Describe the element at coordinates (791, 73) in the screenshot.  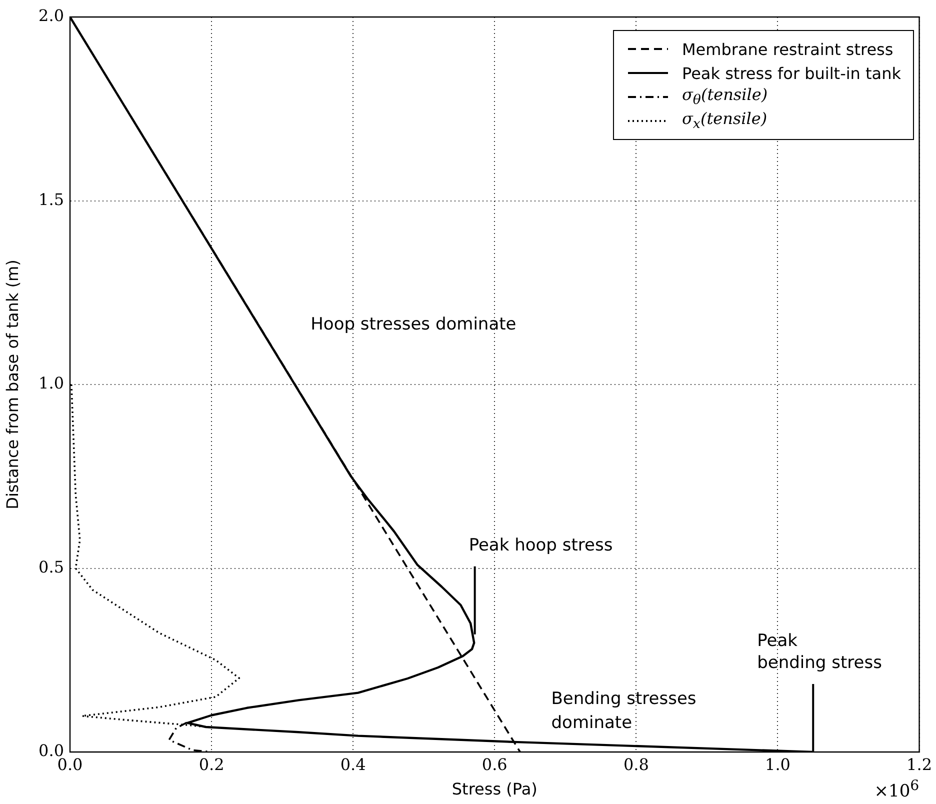
I see `legend-label: Peak stress for built-in tank` at that location.